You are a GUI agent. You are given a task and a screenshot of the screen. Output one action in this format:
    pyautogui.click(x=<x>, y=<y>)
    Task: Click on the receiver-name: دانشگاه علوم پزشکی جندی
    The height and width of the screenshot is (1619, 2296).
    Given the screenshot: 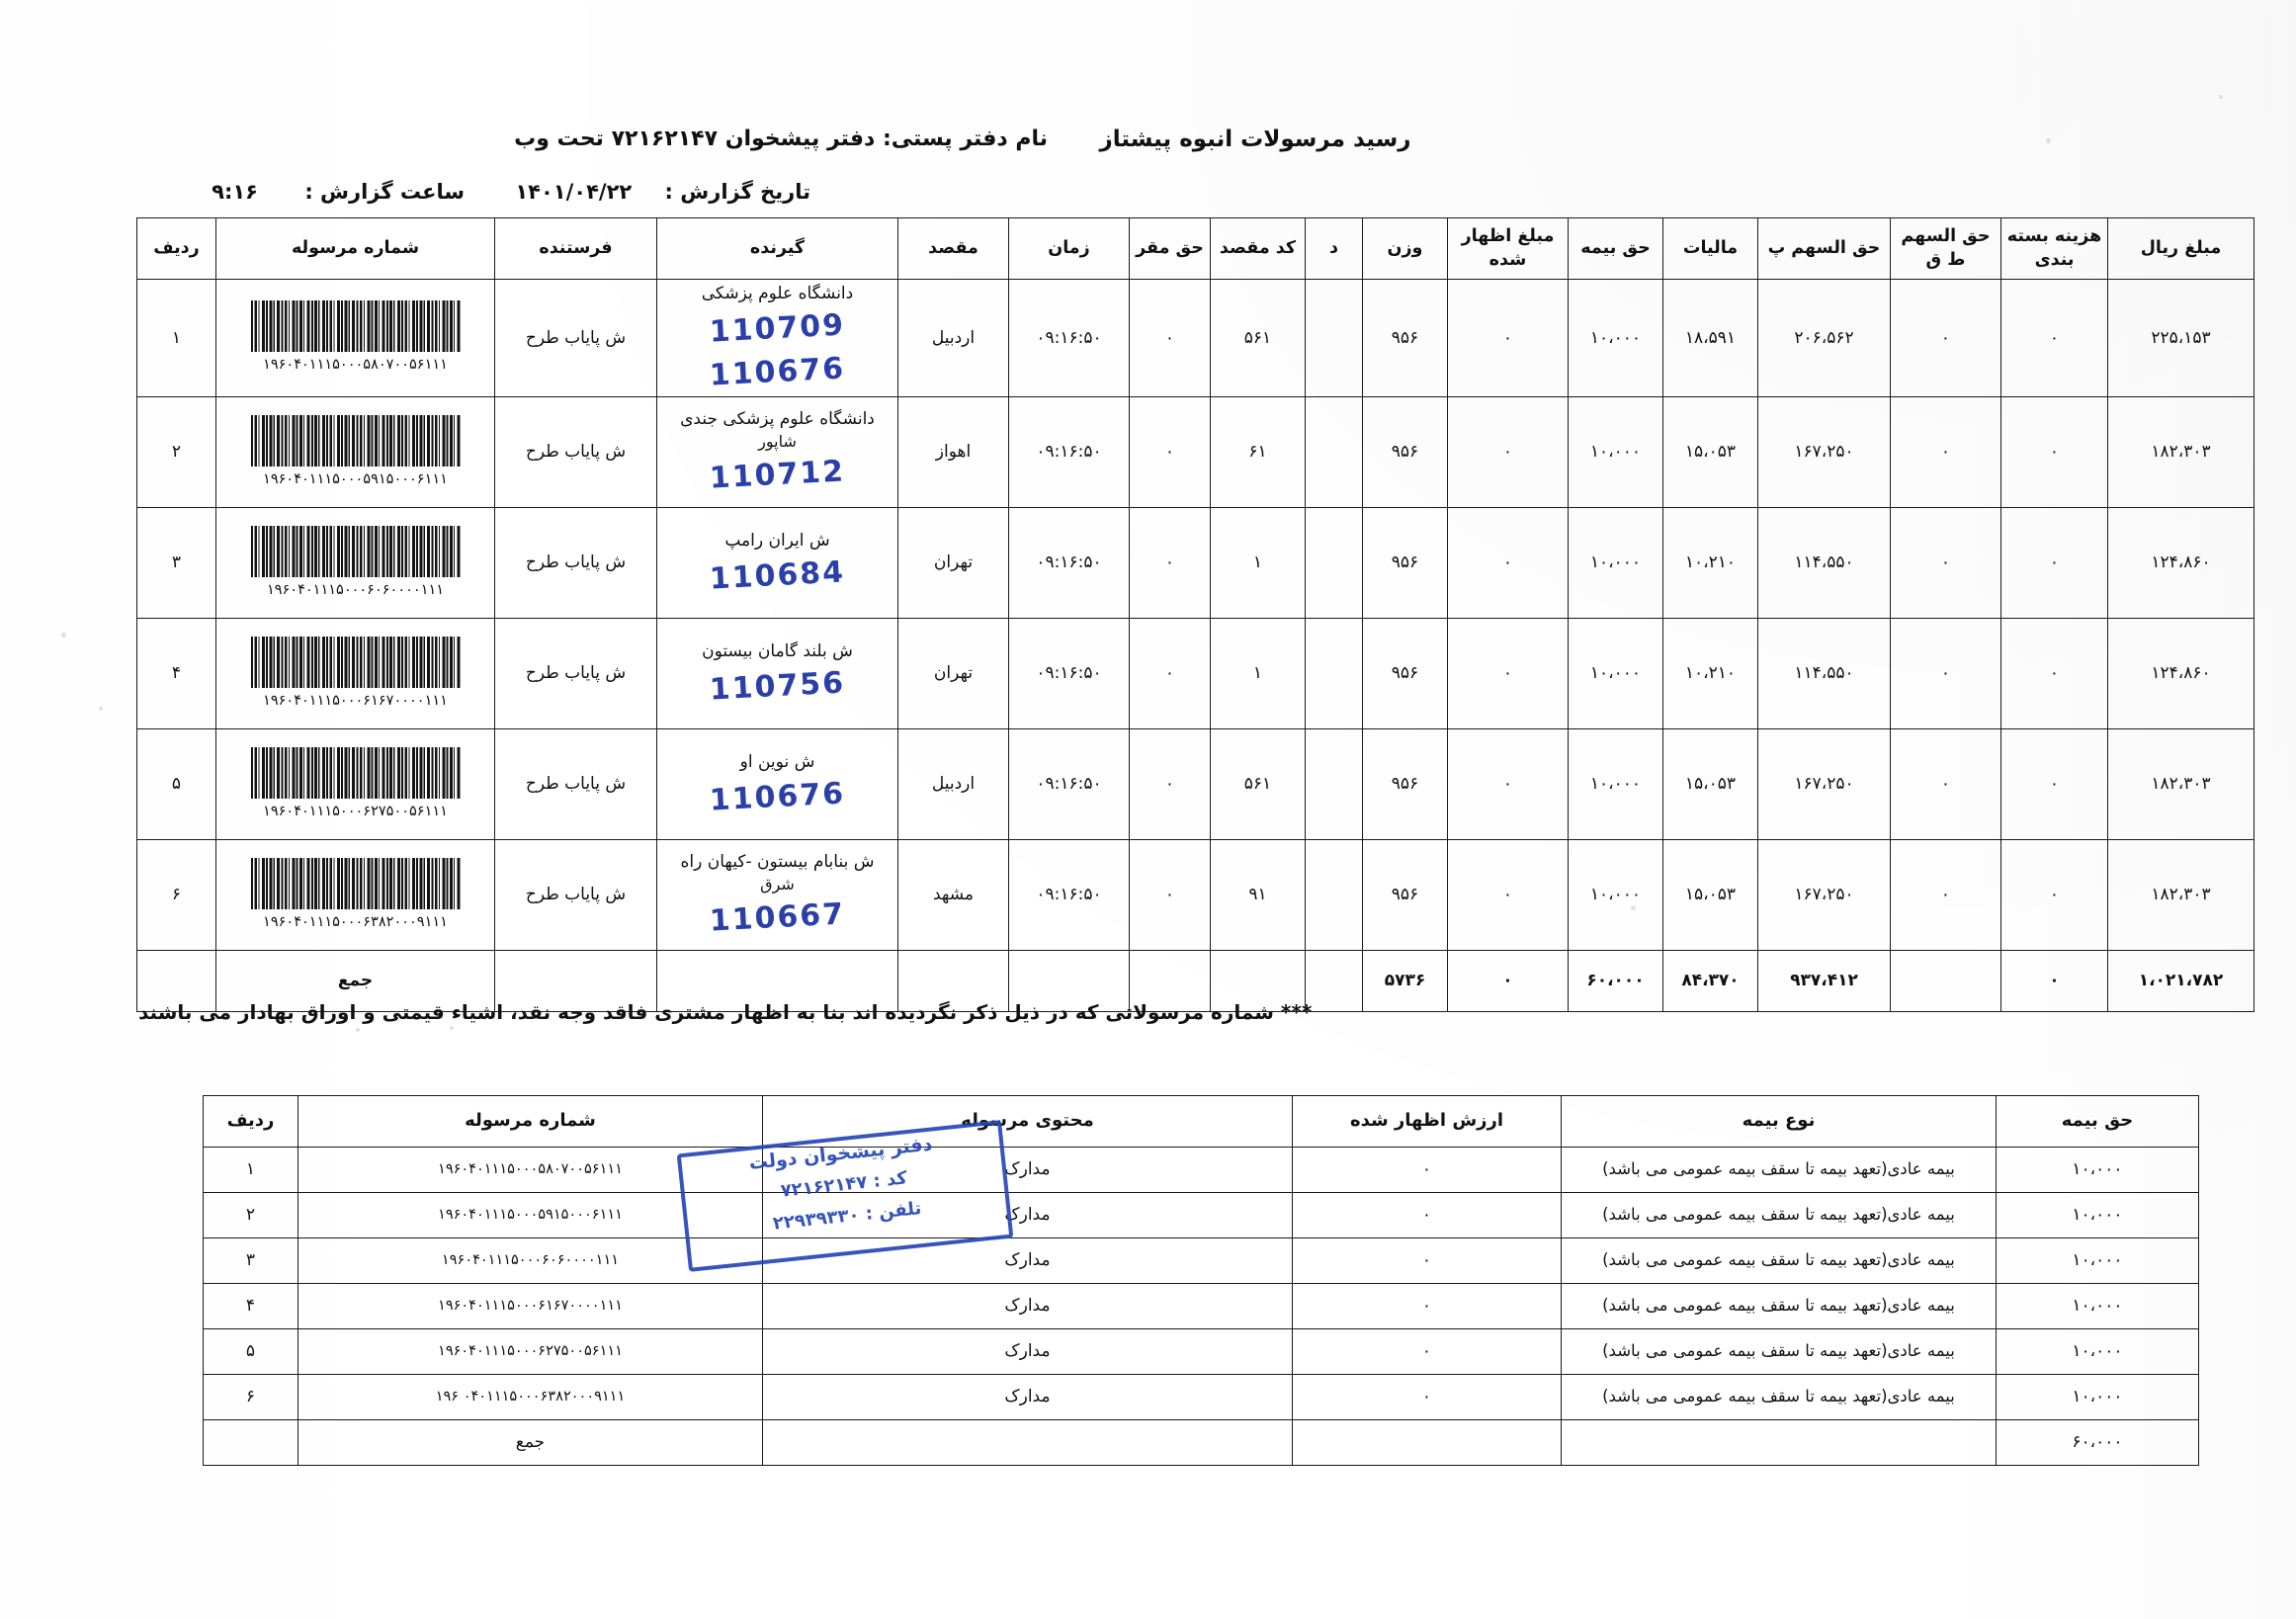 What is the action you would take?
    pyautogui.click(x=777, y=419)
    